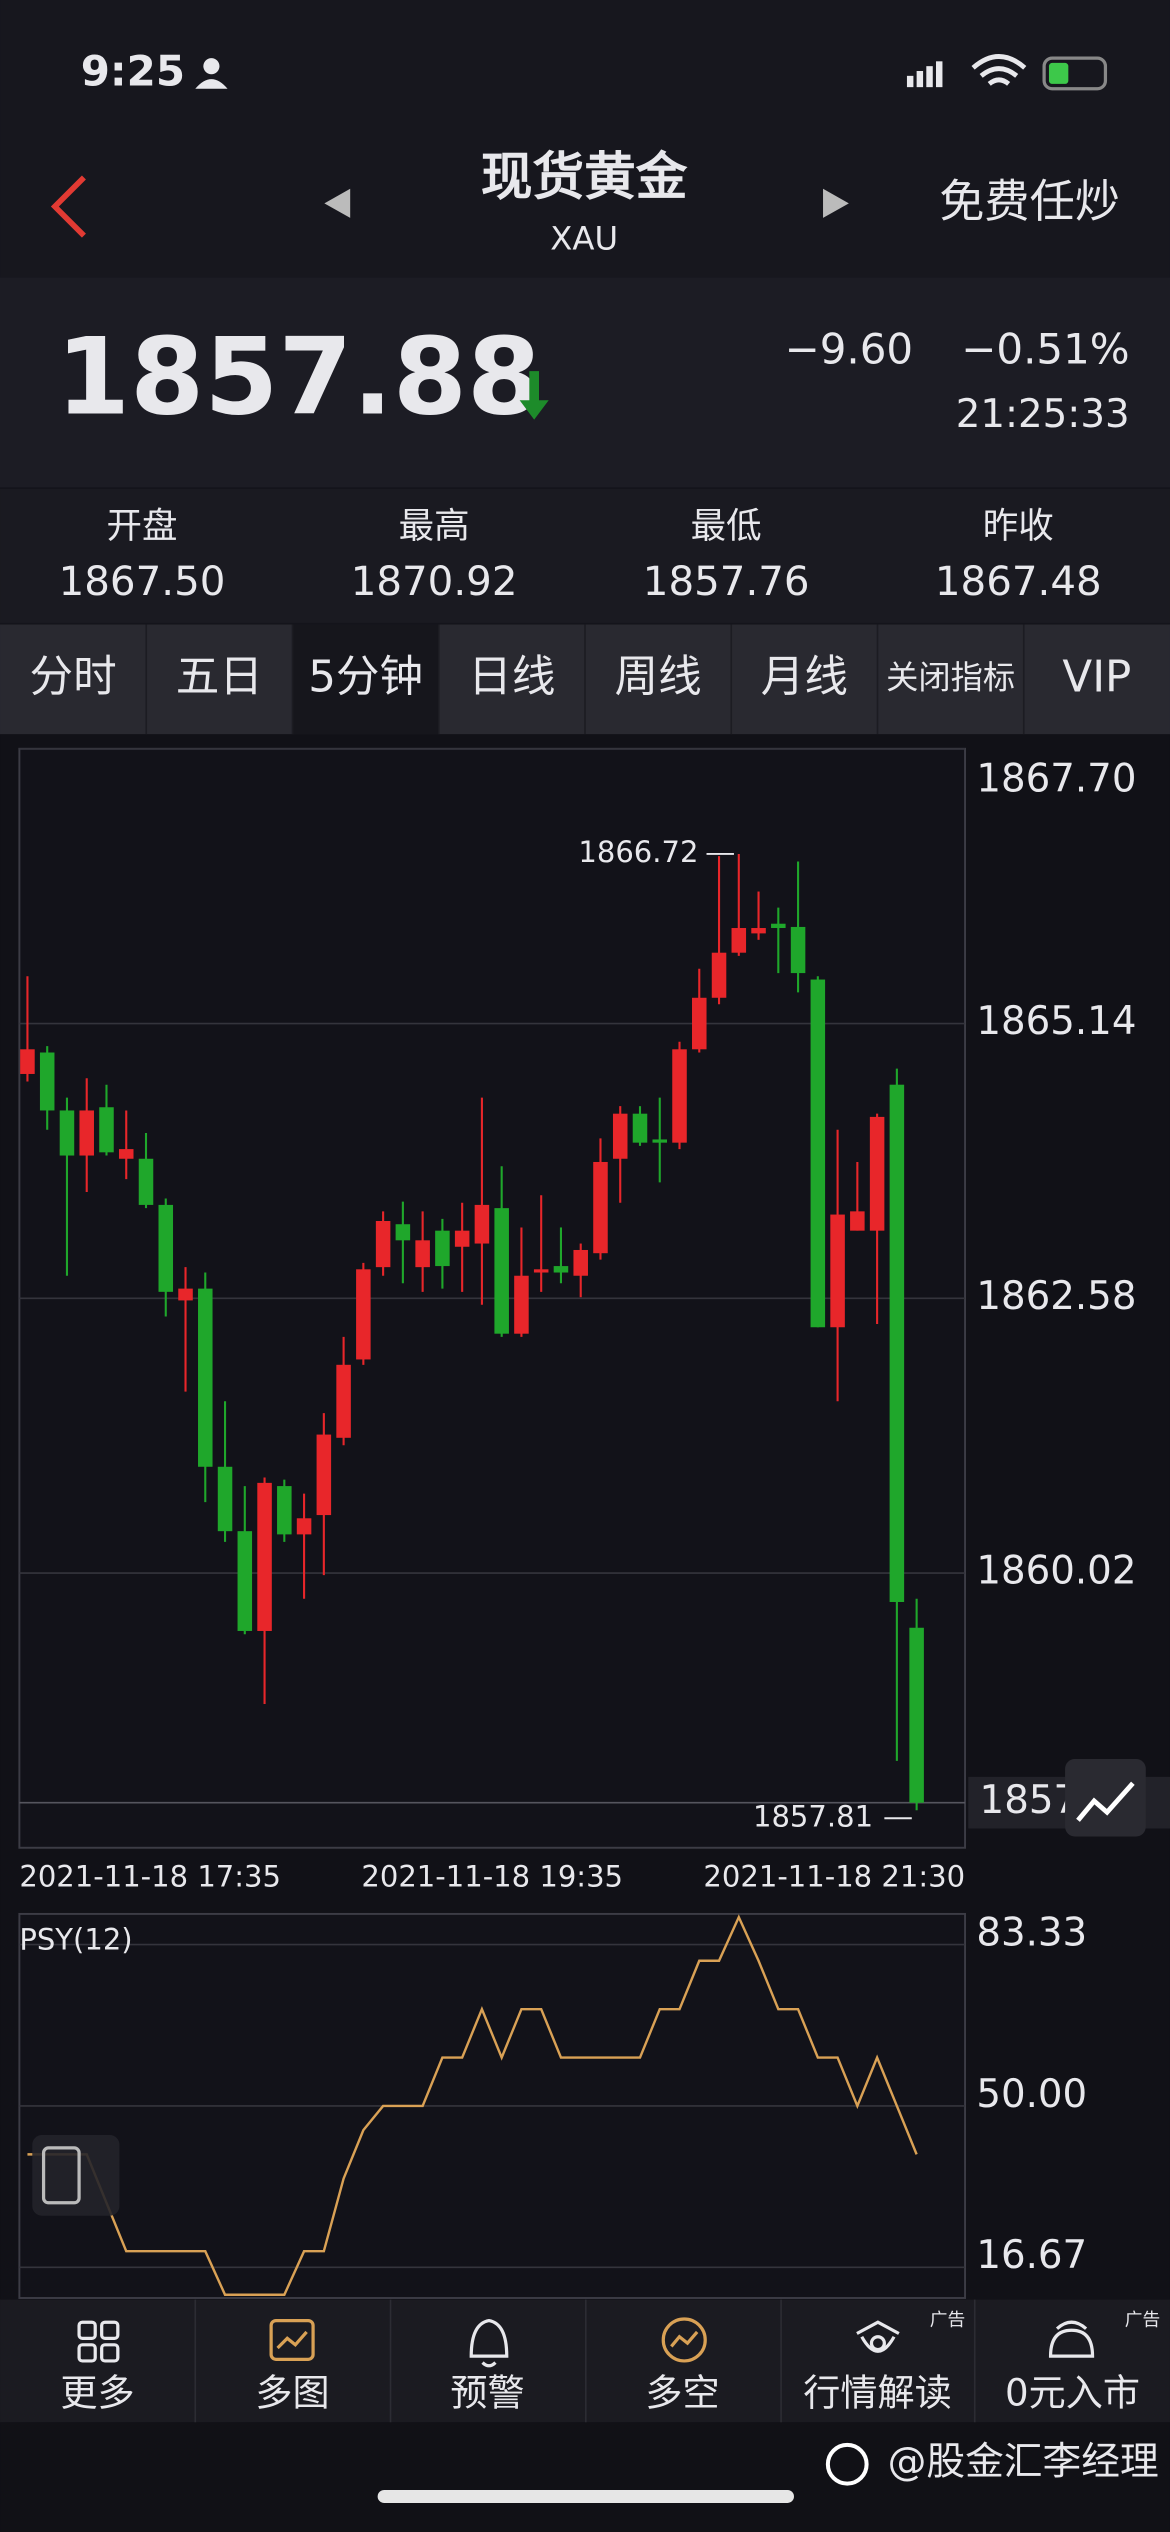 This screenshot has height=2532, width=1170. I want to click on y-tick-label: 1865.14, so click(1056, 1021).